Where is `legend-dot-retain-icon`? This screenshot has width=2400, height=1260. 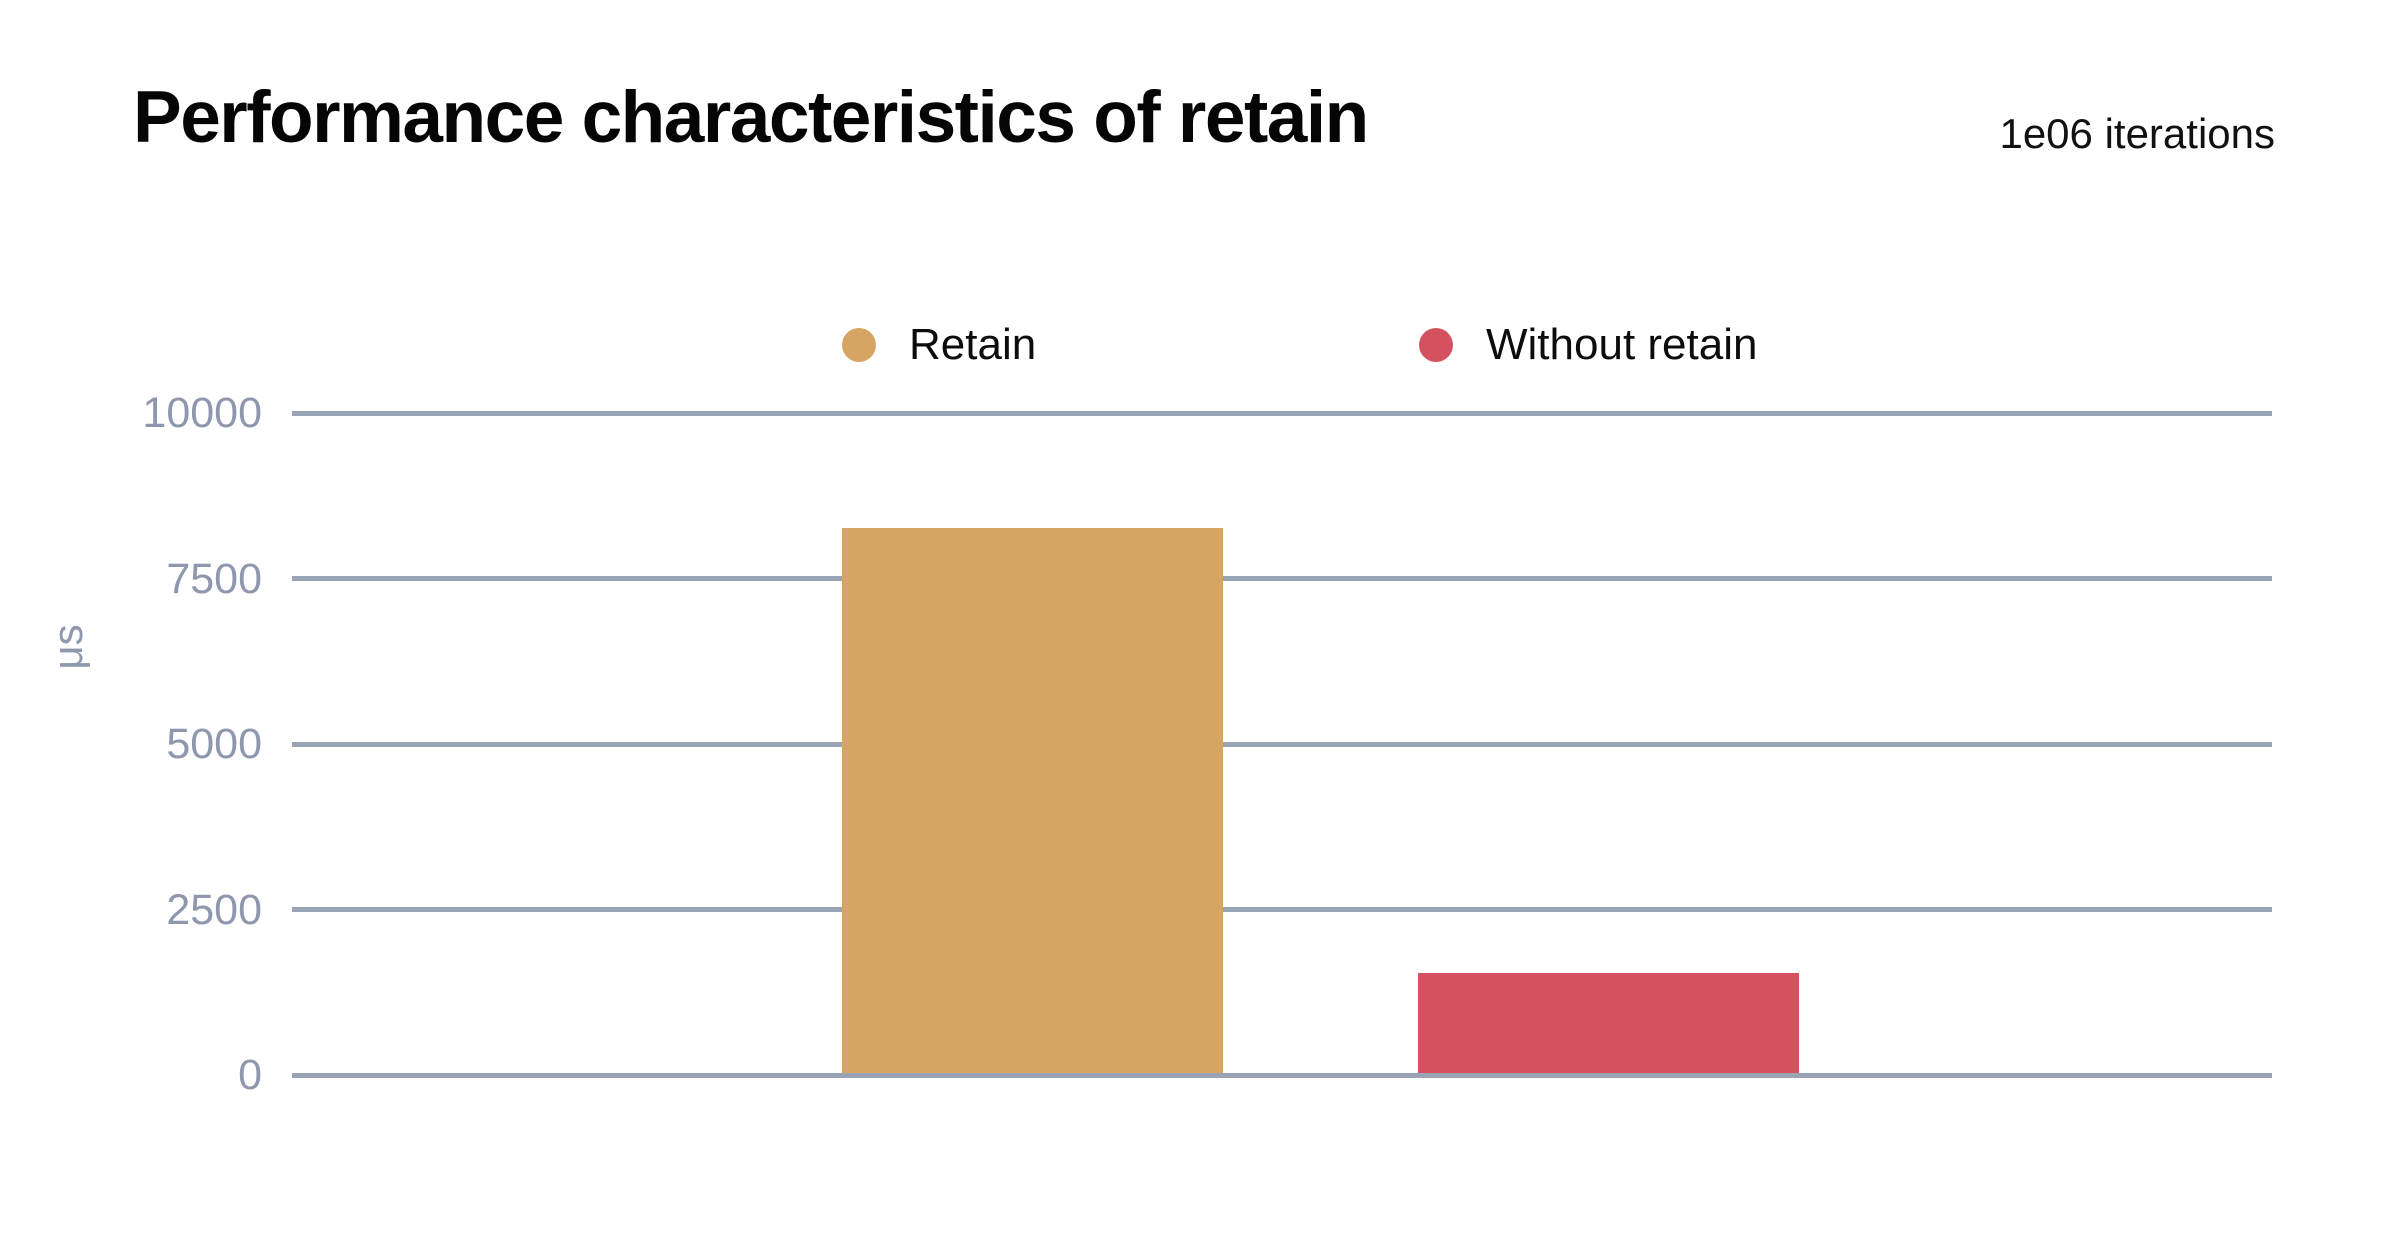
legend-dot-retain-icon is located at coordinates (859, 345).